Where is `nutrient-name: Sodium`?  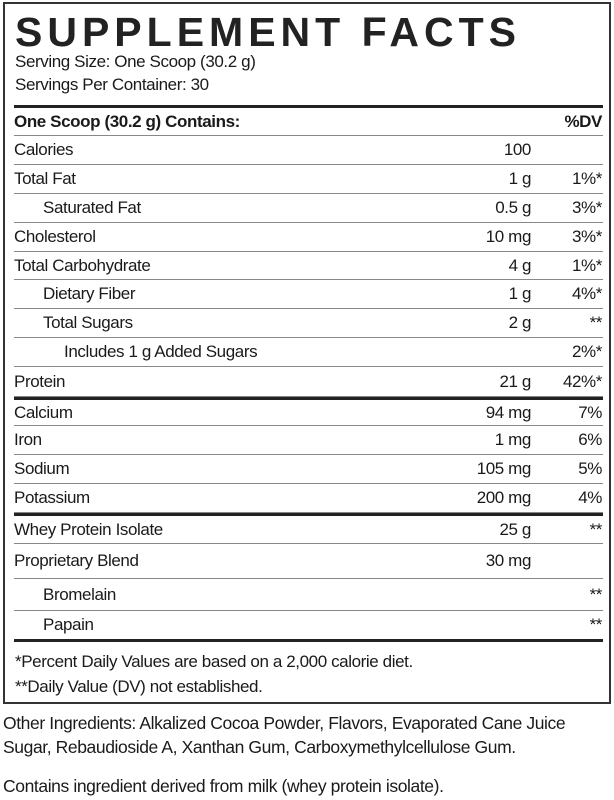 nutrient-name: Sodium is located at coordinates (42, 468).